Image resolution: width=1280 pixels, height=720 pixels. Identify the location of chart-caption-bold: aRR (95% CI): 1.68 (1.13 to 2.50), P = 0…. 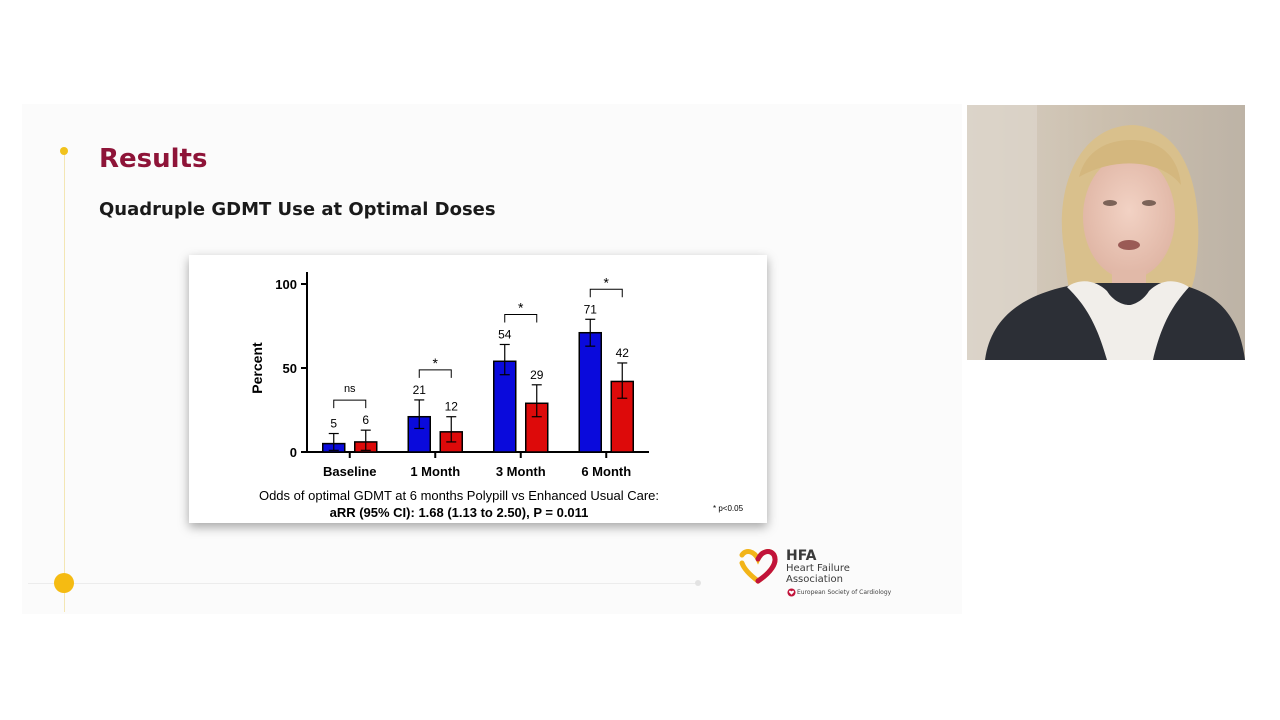
(459, 512).